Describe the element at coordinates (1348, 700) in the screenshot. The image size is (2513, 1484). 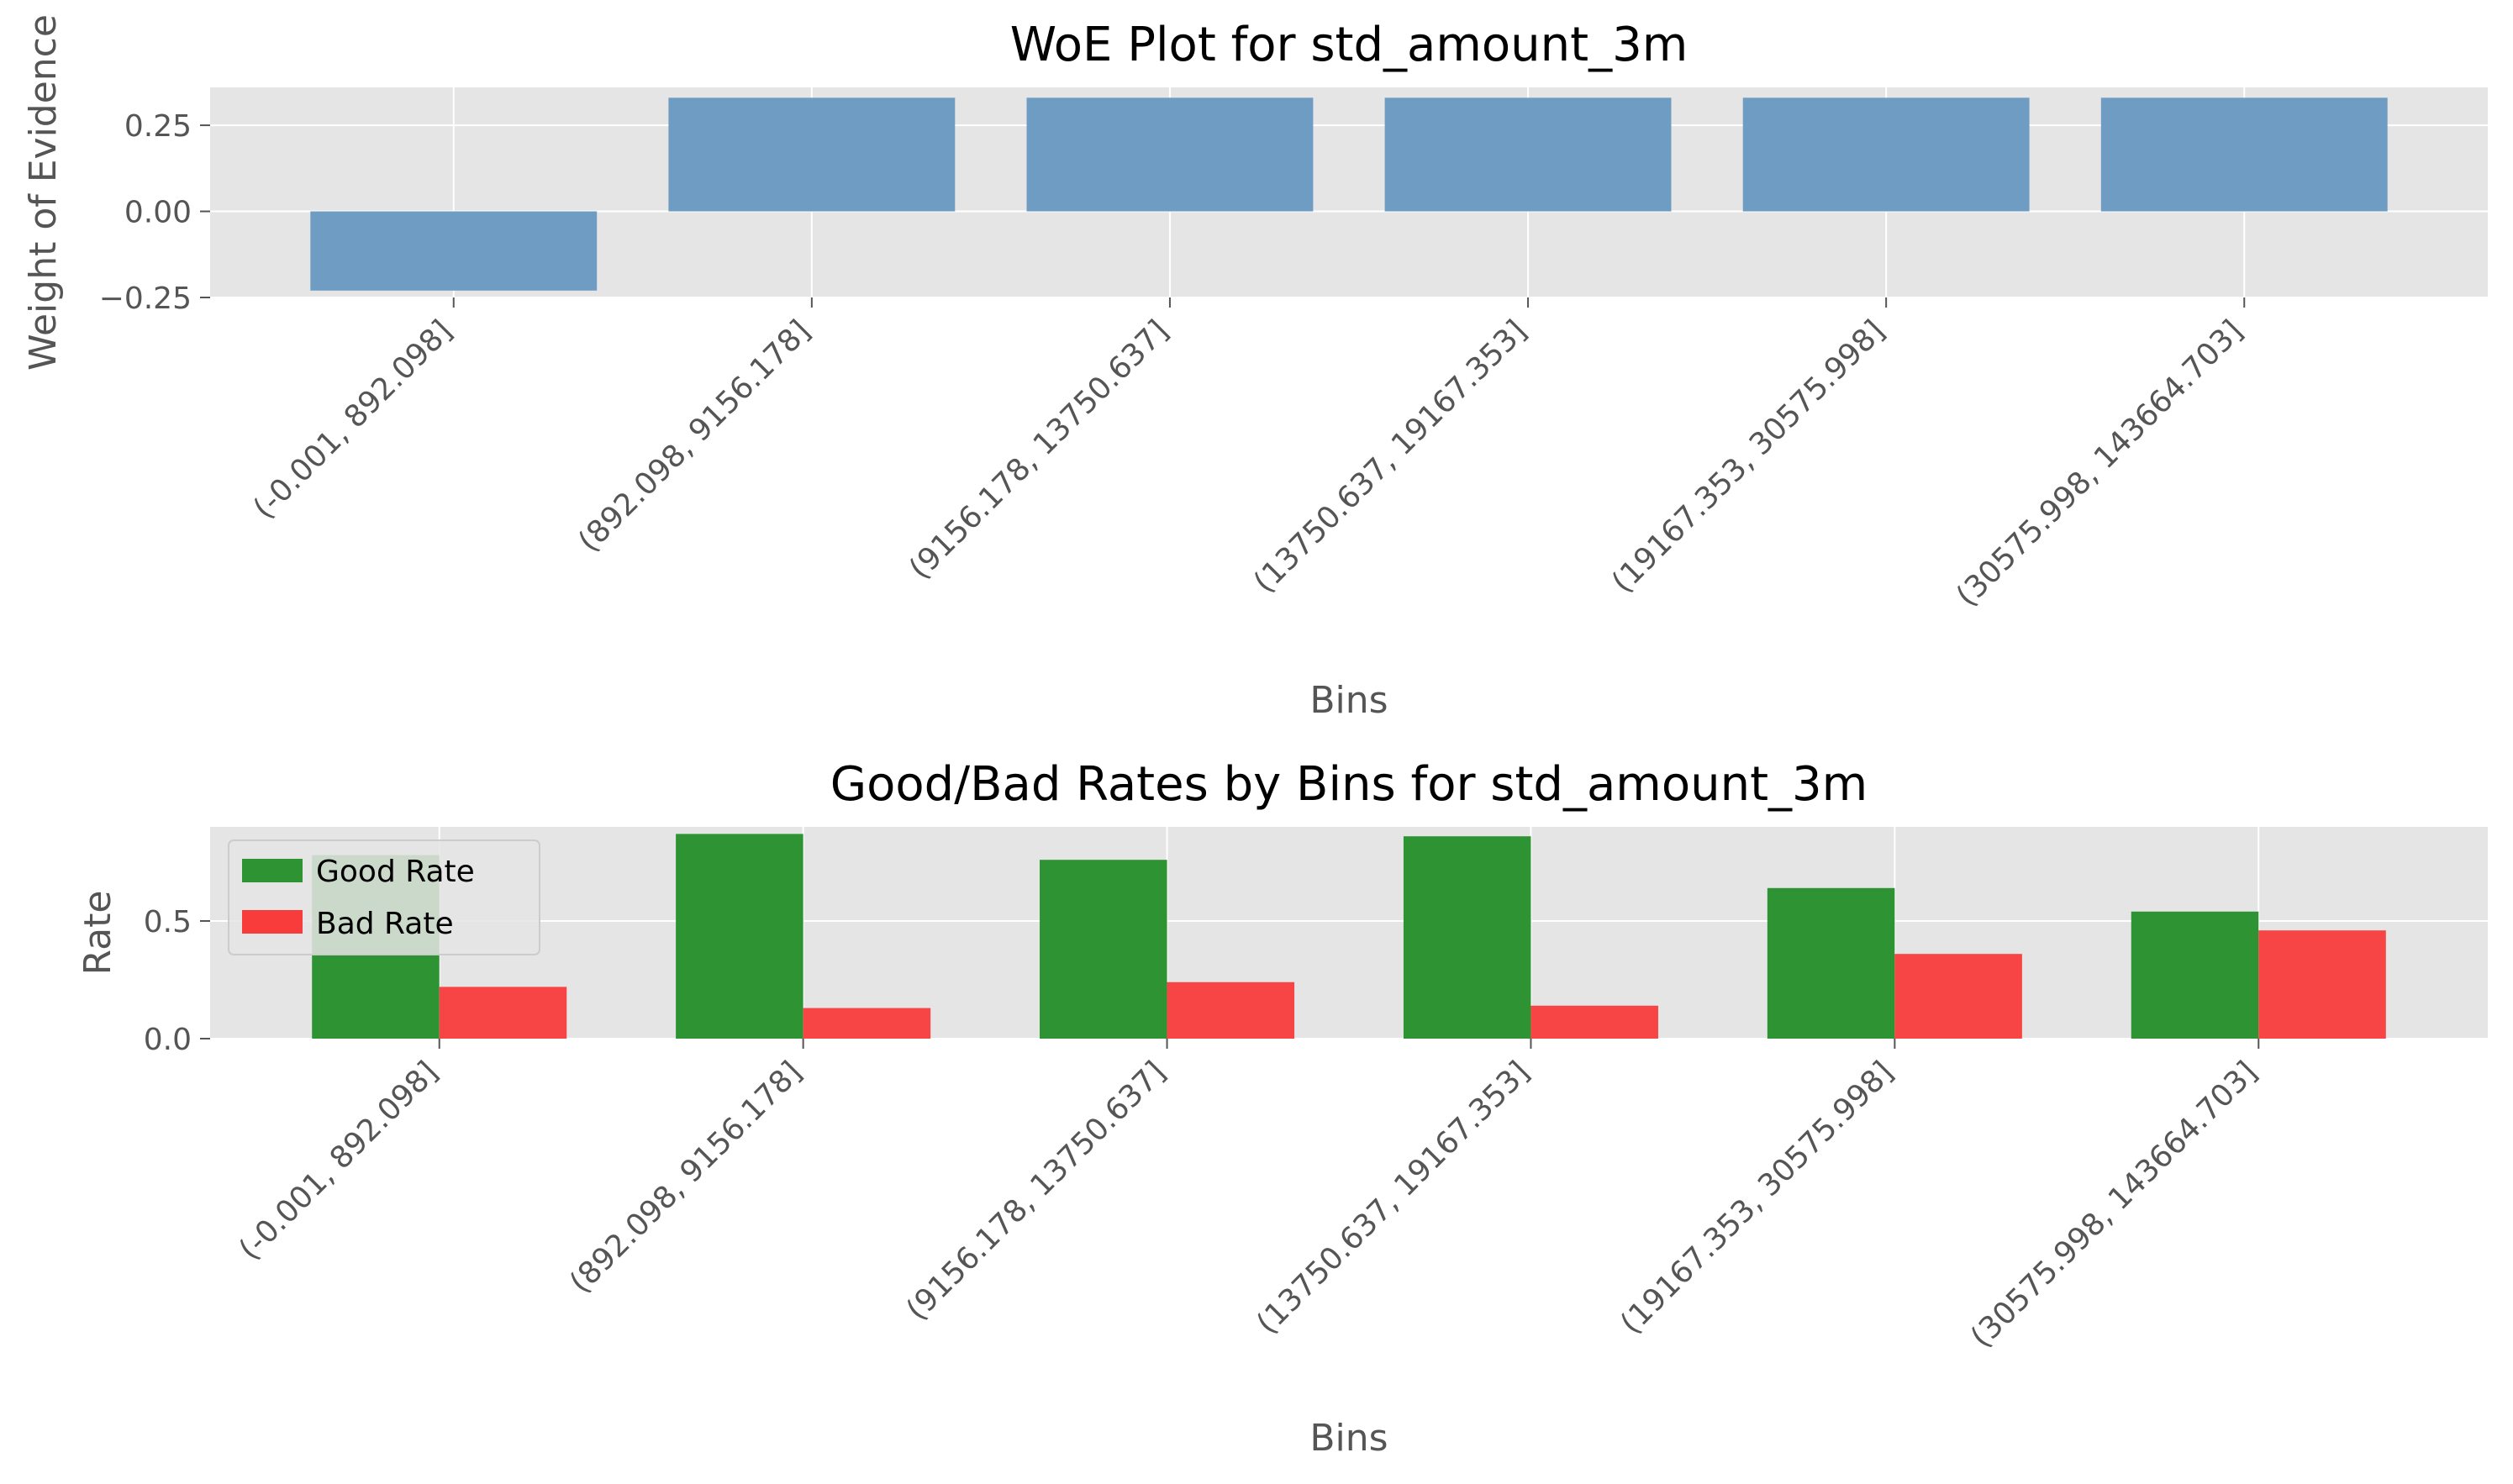
I see `woe-x-axis-label: Bins` at that location.